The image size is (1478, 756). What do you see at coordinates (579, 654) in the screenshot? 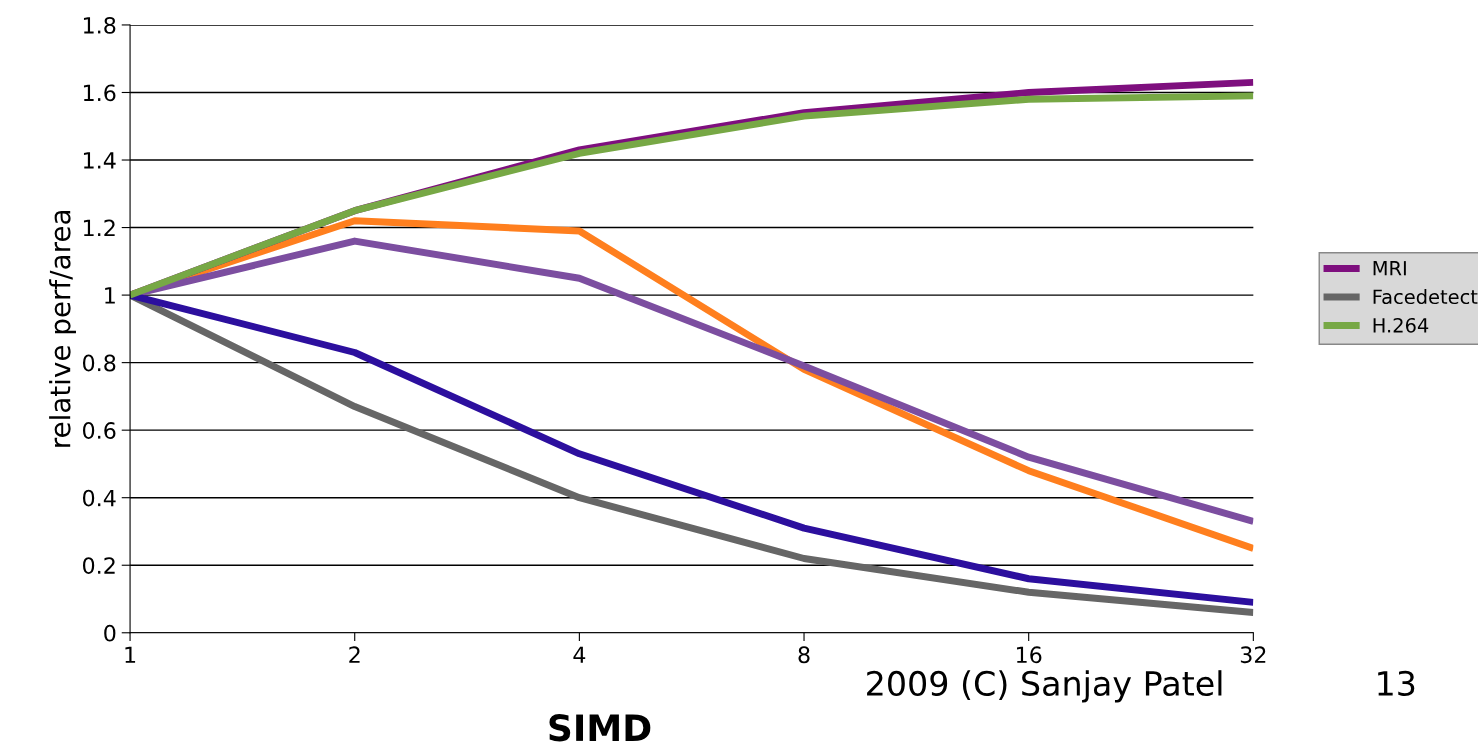
I see `x-tick-label: 4` at bounding box center [579, 654].